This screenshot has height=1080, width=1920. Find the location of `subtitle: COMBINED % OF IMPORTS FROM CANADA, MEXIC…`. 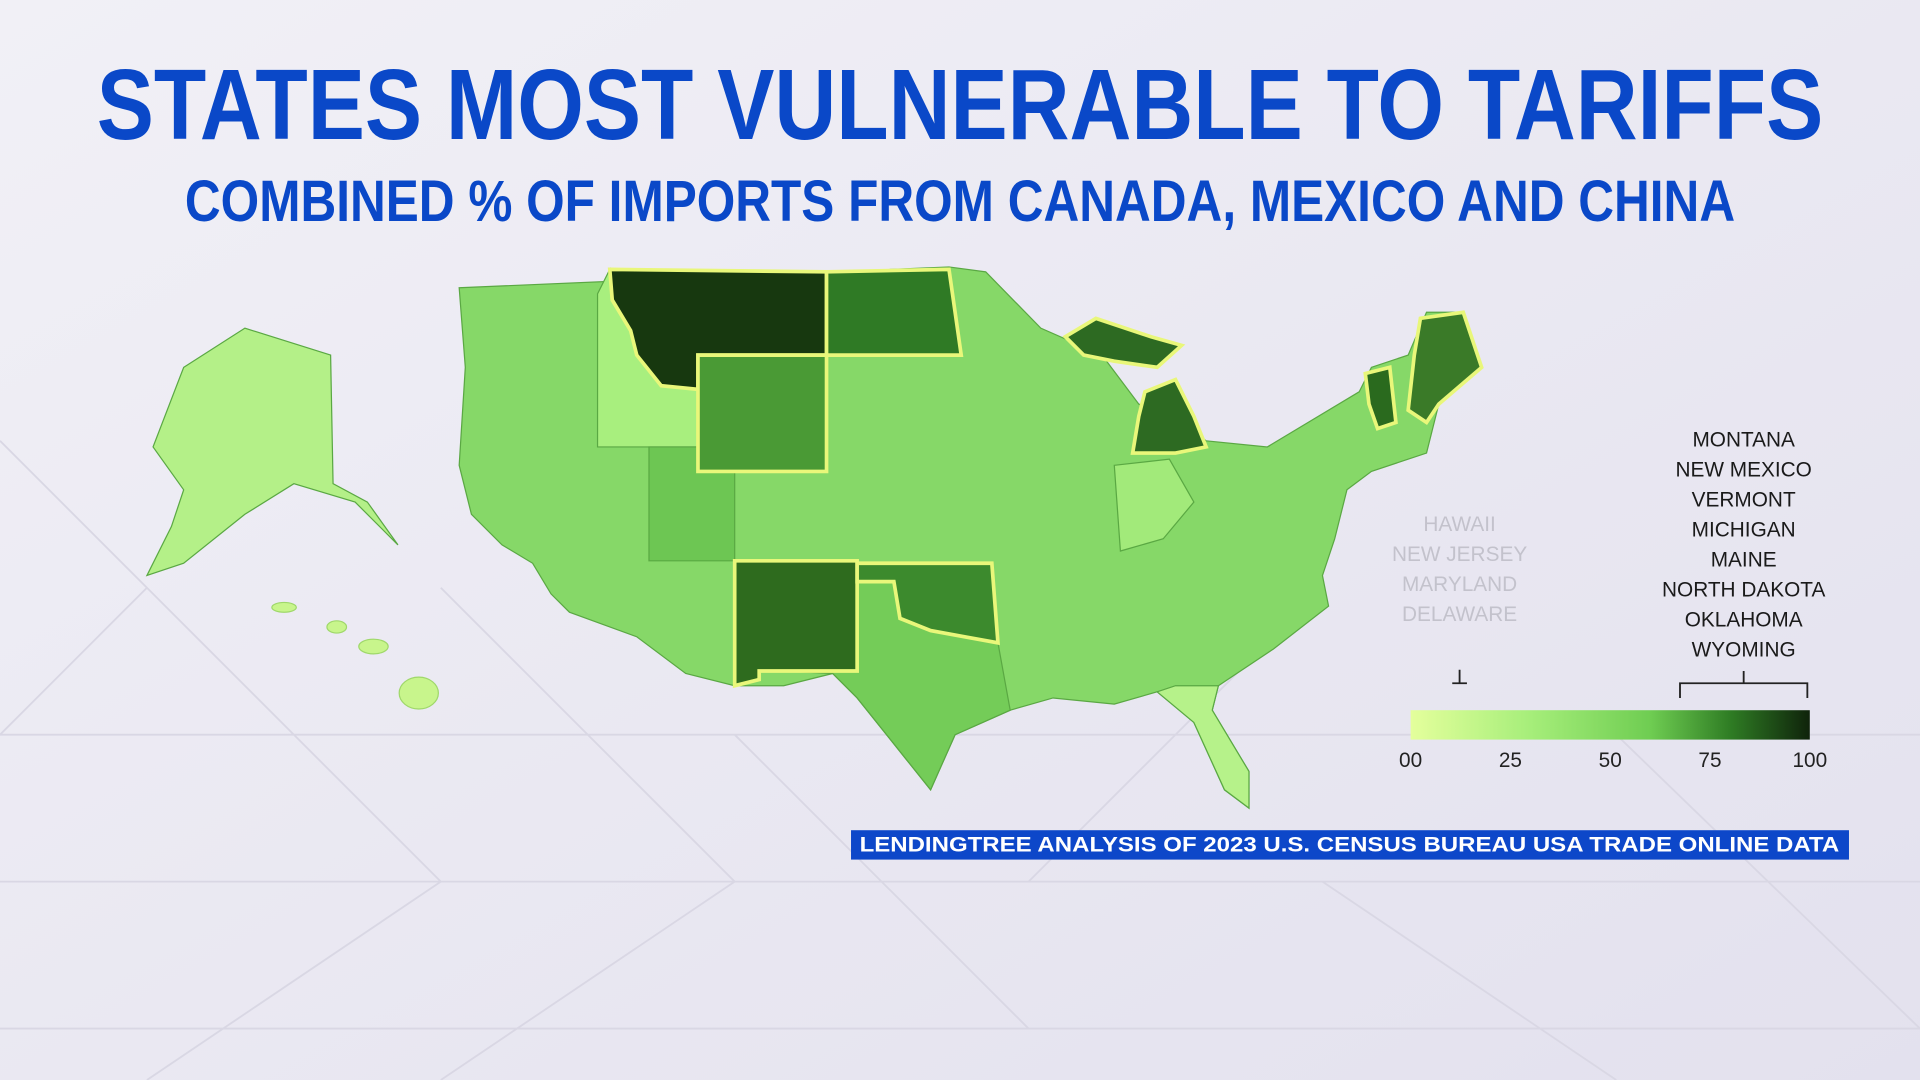

subtitle: COMBINED % OF IMPORTS FROM CANADA, MEXIC… is located at coordinates (960, 201).